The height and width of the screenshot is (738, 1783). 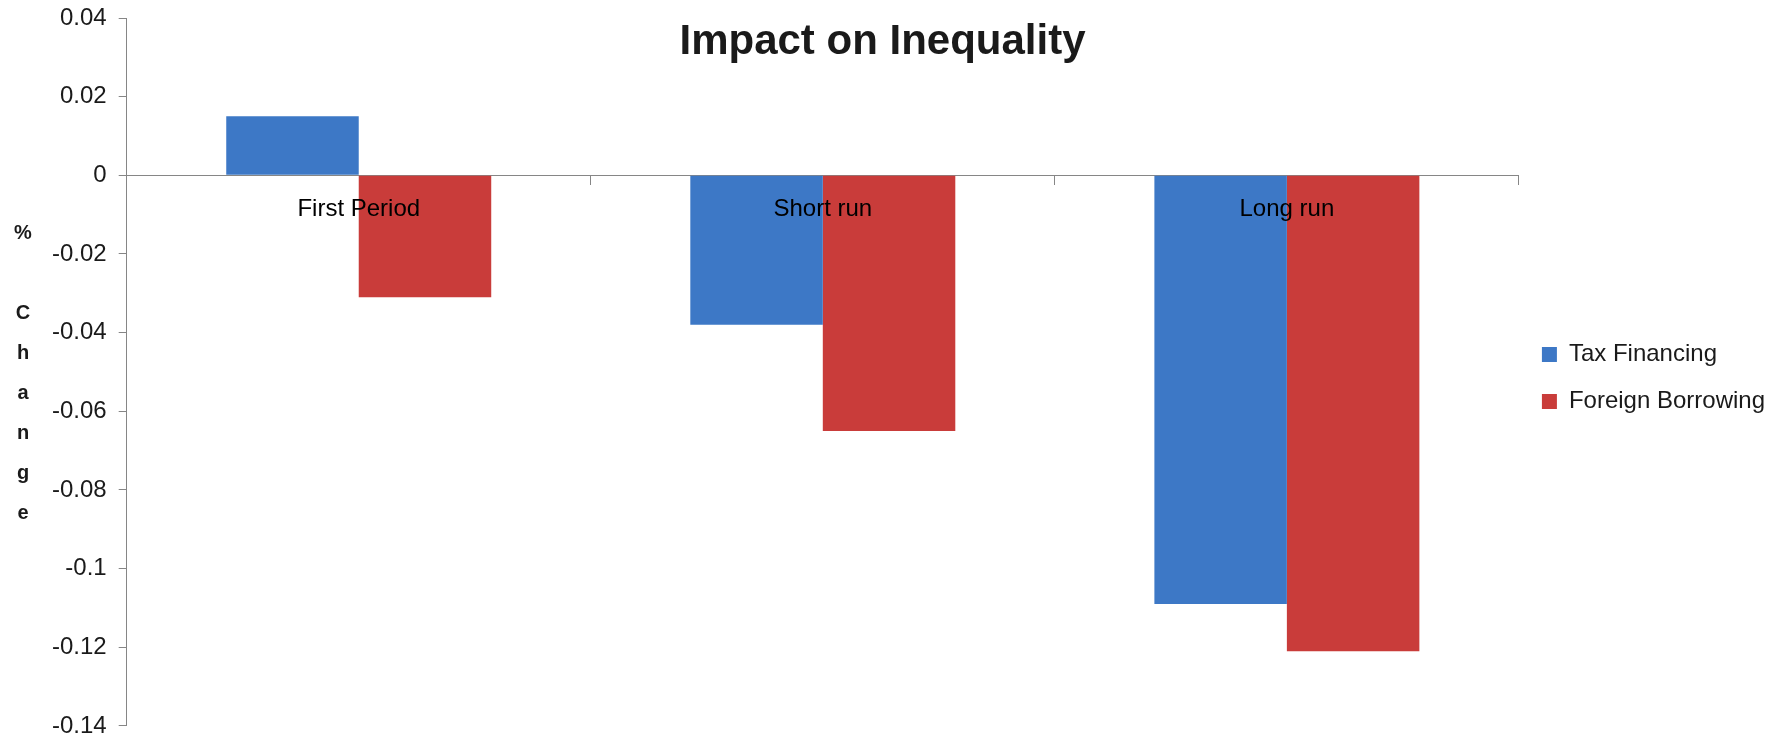 What do you see at coordinates (79, 331) in the screenshot?
I see `y-tick-label: -0.04` at bounding box center [79, 331].